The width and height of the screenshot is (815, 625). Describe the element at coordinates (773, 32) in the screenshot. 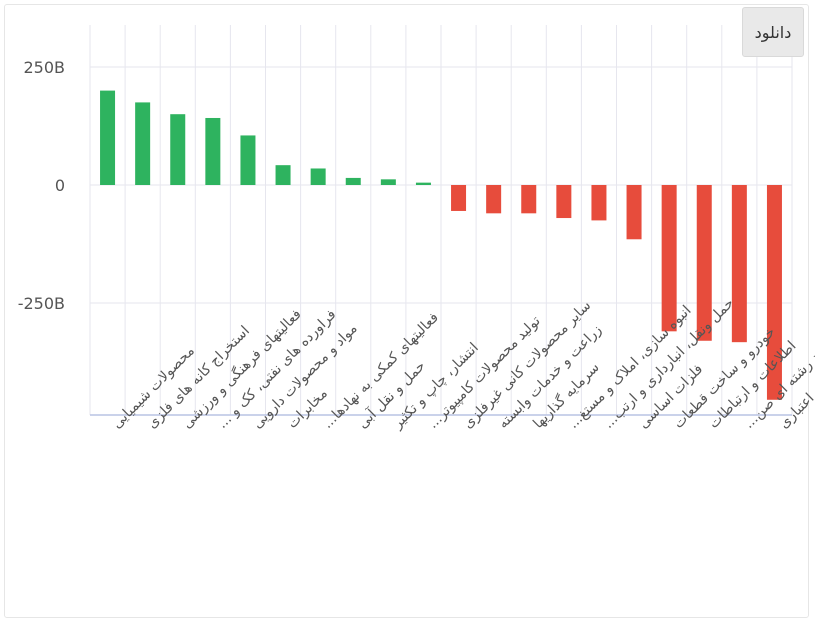

I see `download-button: دانلود` at that location.